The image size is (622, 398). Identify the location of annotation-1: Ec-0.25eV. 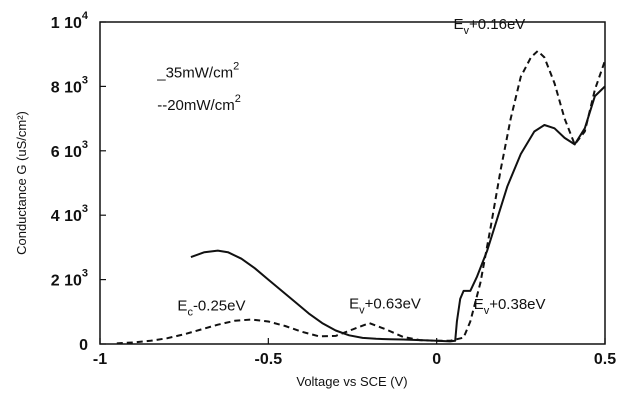
(211, 308).